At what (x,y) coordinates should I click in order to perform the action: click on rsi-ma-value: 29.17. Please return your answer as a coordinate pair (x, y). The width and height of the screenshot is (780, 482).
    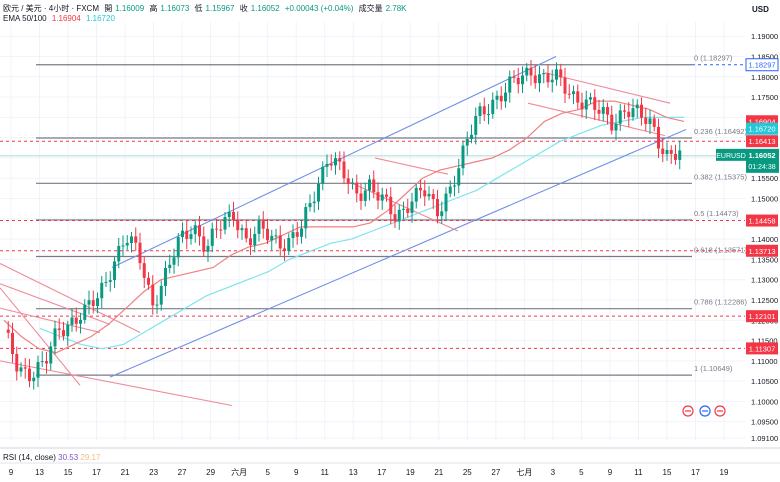
    Looking at the image, I should click on (90, 457).